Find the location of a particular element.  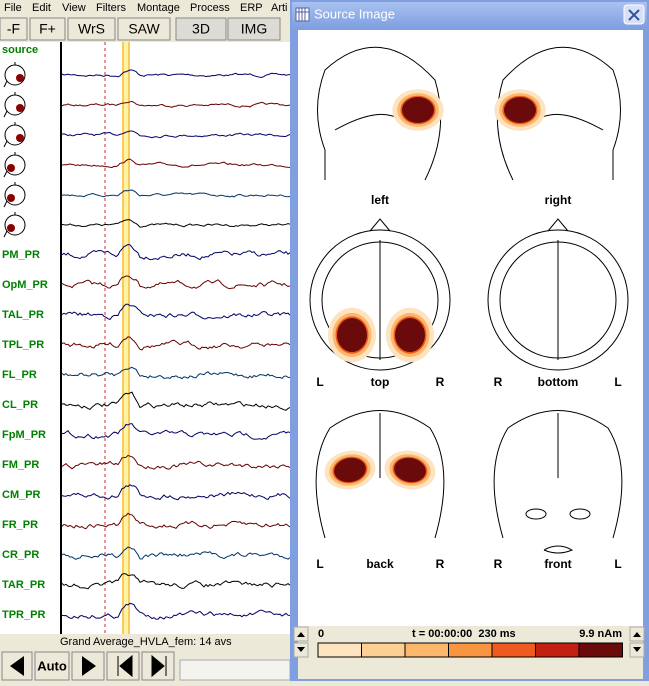

channel-label: CL_PR is located at coordinates (20, 405).